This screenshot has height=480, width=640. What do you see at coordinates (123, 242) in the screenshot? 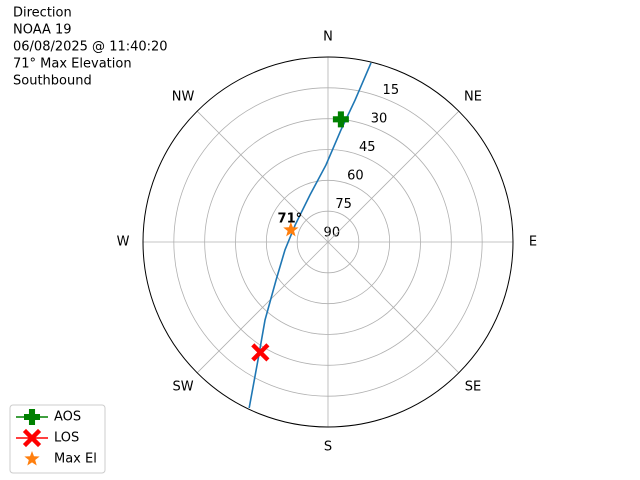
I see `theta-tick-label: W` at bounding box center [123, 242].